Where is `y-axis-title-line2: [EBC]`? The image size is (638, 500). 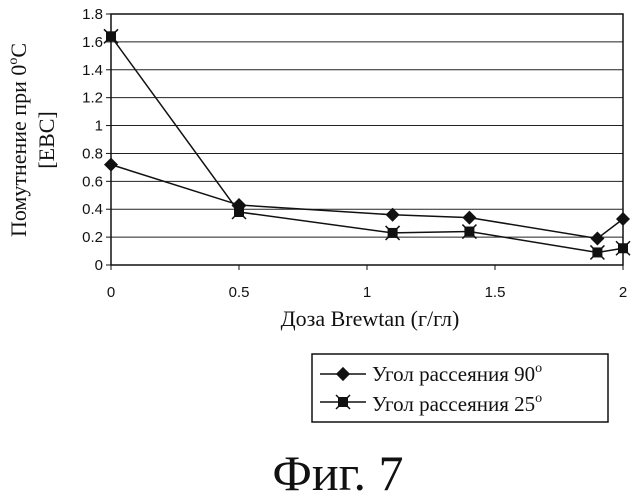 y-axis-title-line2: [EBC] is located at coordinates (46, 139).